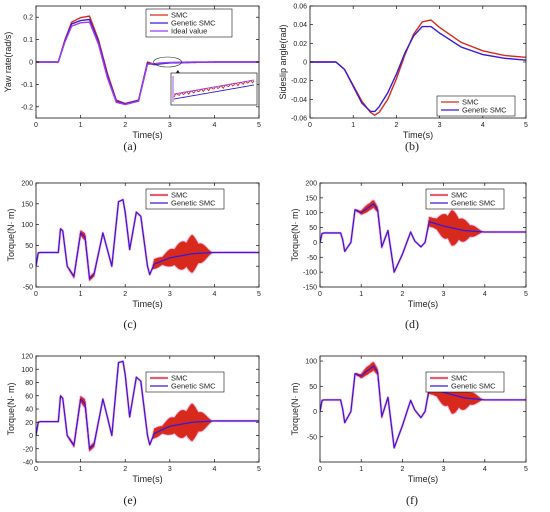 This screenshot has width=550, height=512. I want to click on y-tick-label: 0.02, so click(300, 44).